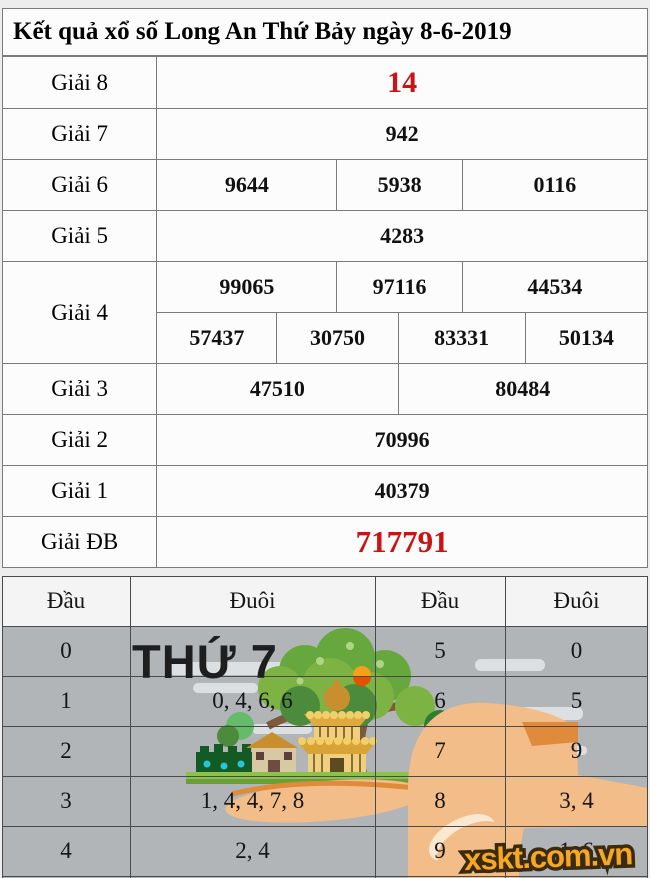 The height and width of the screenshot is (878, 650). I want to click on prize-row-3: Giải 3 47510 80484, so click(325, 389).